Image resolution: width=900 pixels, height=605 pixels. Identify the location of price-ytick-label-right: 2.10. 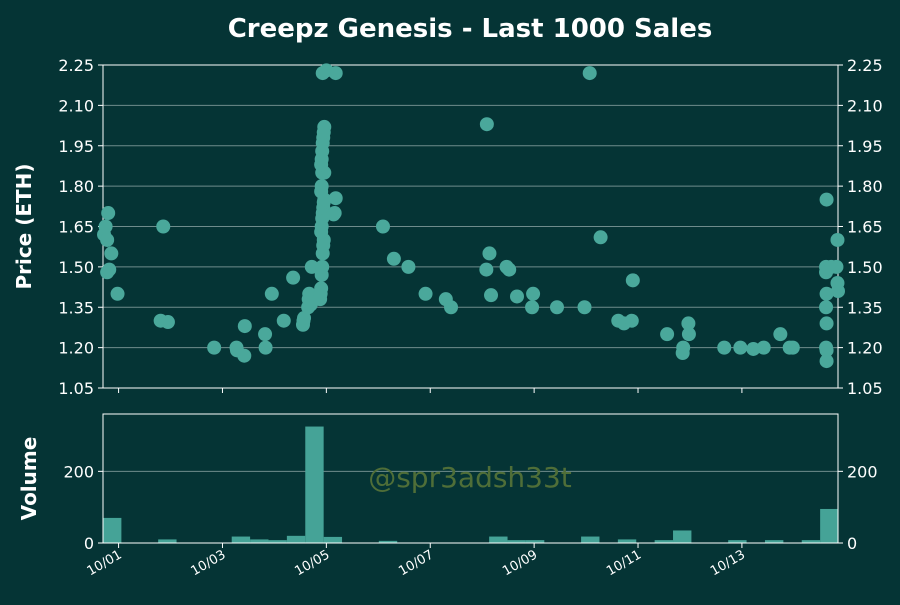
(865, 105).